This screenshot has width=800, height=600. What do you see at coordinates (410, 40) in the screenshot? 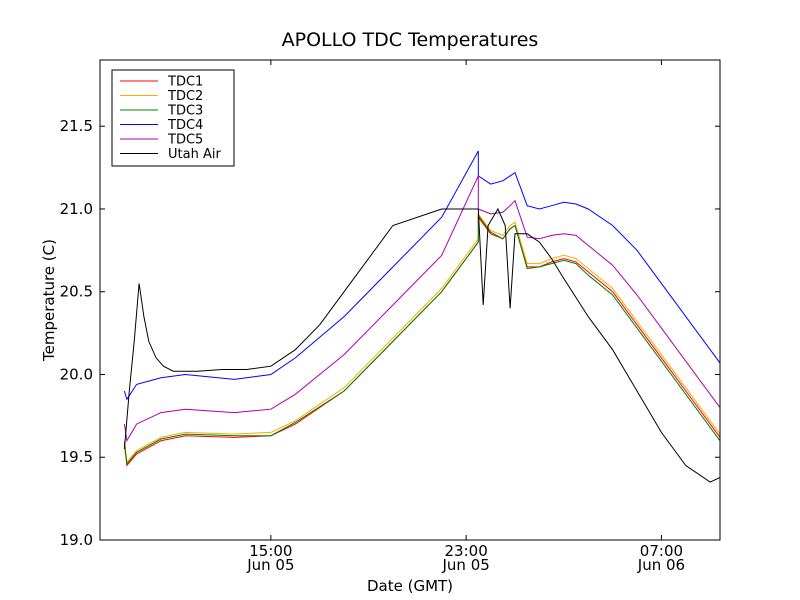
I see `chart-title: APOLLO TDC Temperatures` at bounding box center [410, 40].